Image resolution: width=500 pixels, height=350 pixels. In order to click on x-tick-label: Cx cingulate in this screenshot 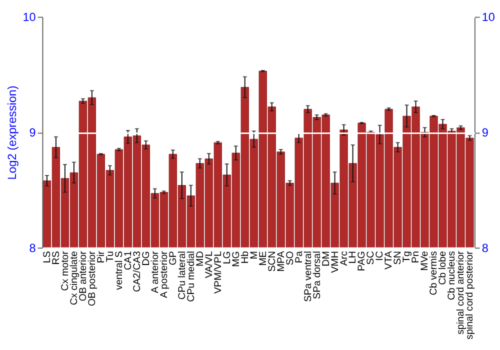, I will do `click(74, 278)`.